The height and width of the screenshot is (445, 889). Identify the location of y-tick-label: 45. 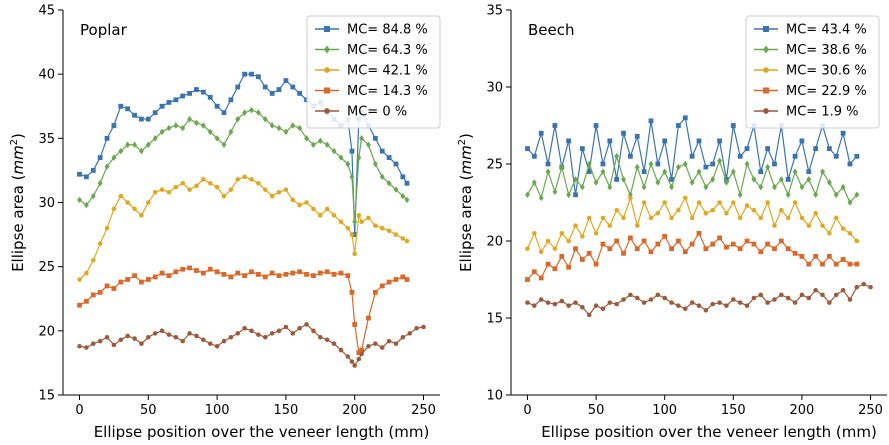
(46, 11).